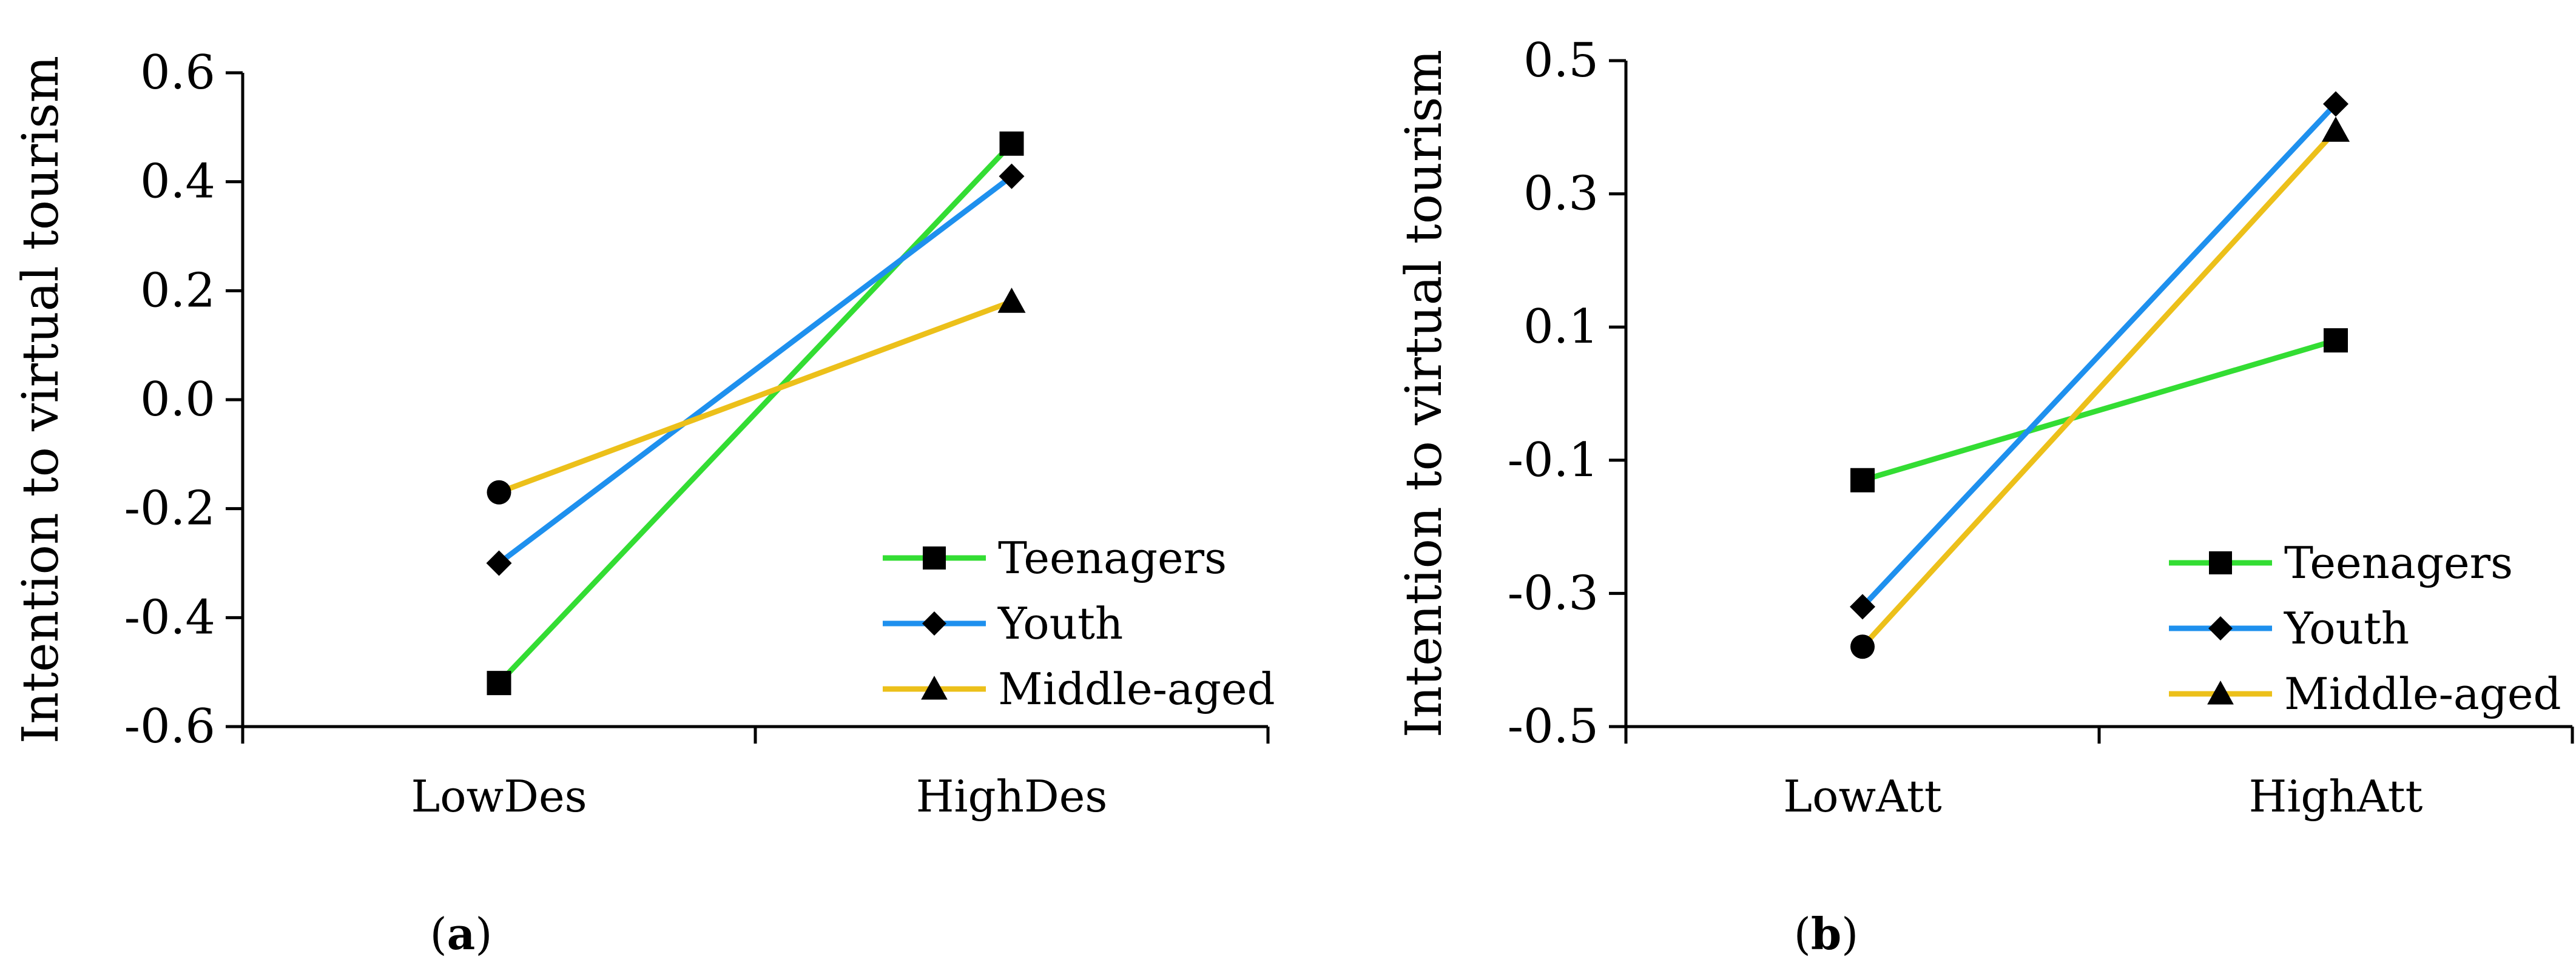 The width and height of the screenshot is (2576, 968). I want to click on panel-a-legend-marker-youth, so click(934, 623).